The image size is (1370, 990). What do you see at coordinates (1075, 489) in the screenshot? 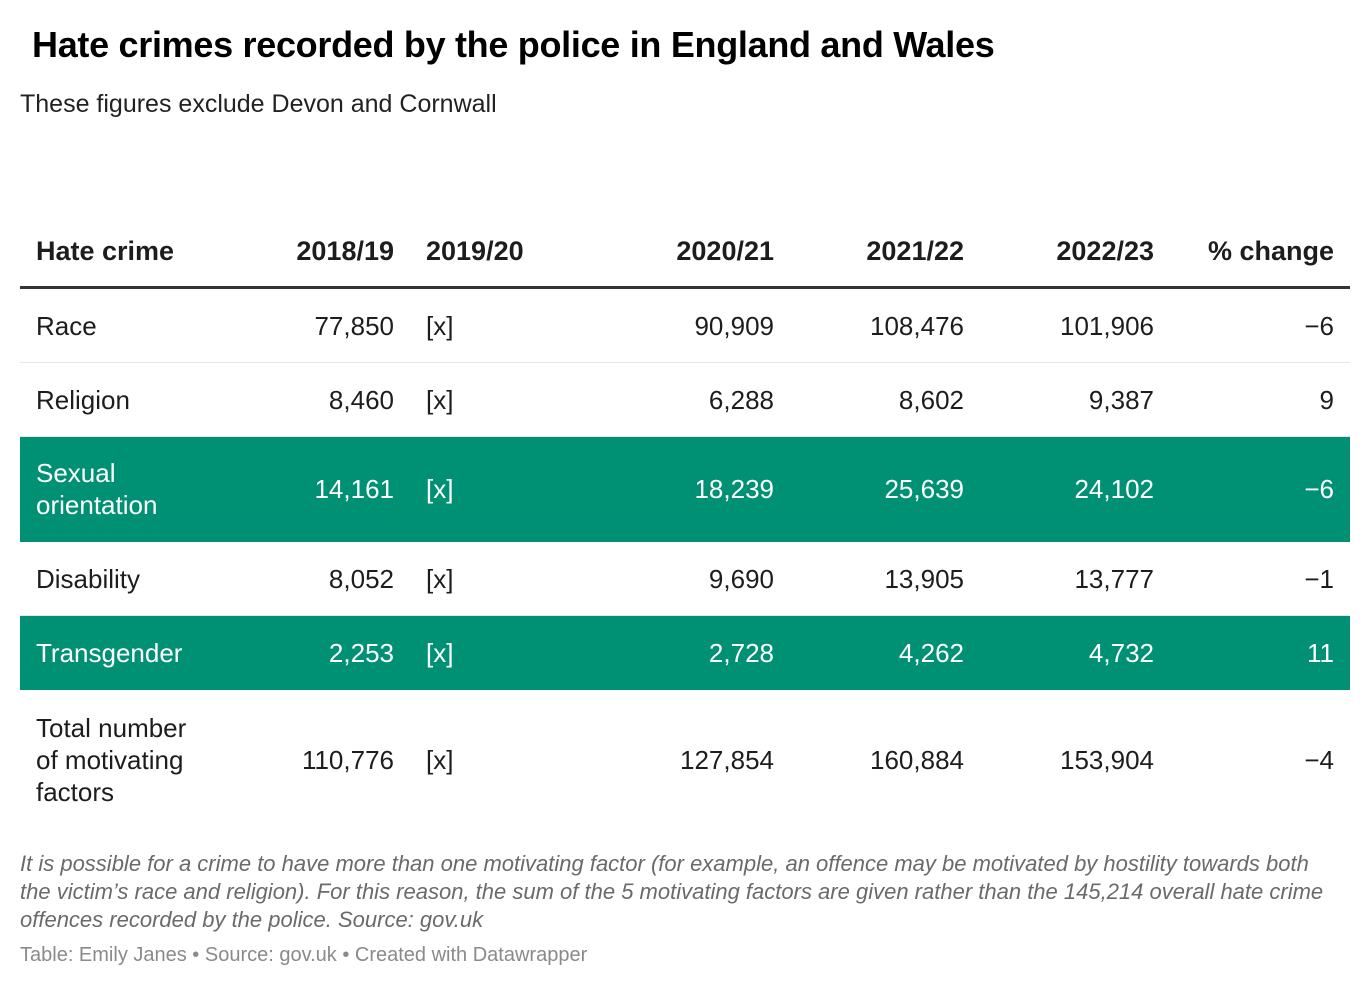
I see `cell-2022-23: 24,102` at bounding box center [1075, 489].